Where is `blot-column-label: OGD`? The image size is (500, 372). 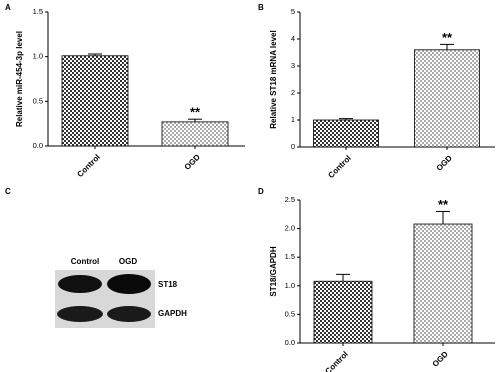 blot-column-label: OGD is located at coordinates (128, 261).